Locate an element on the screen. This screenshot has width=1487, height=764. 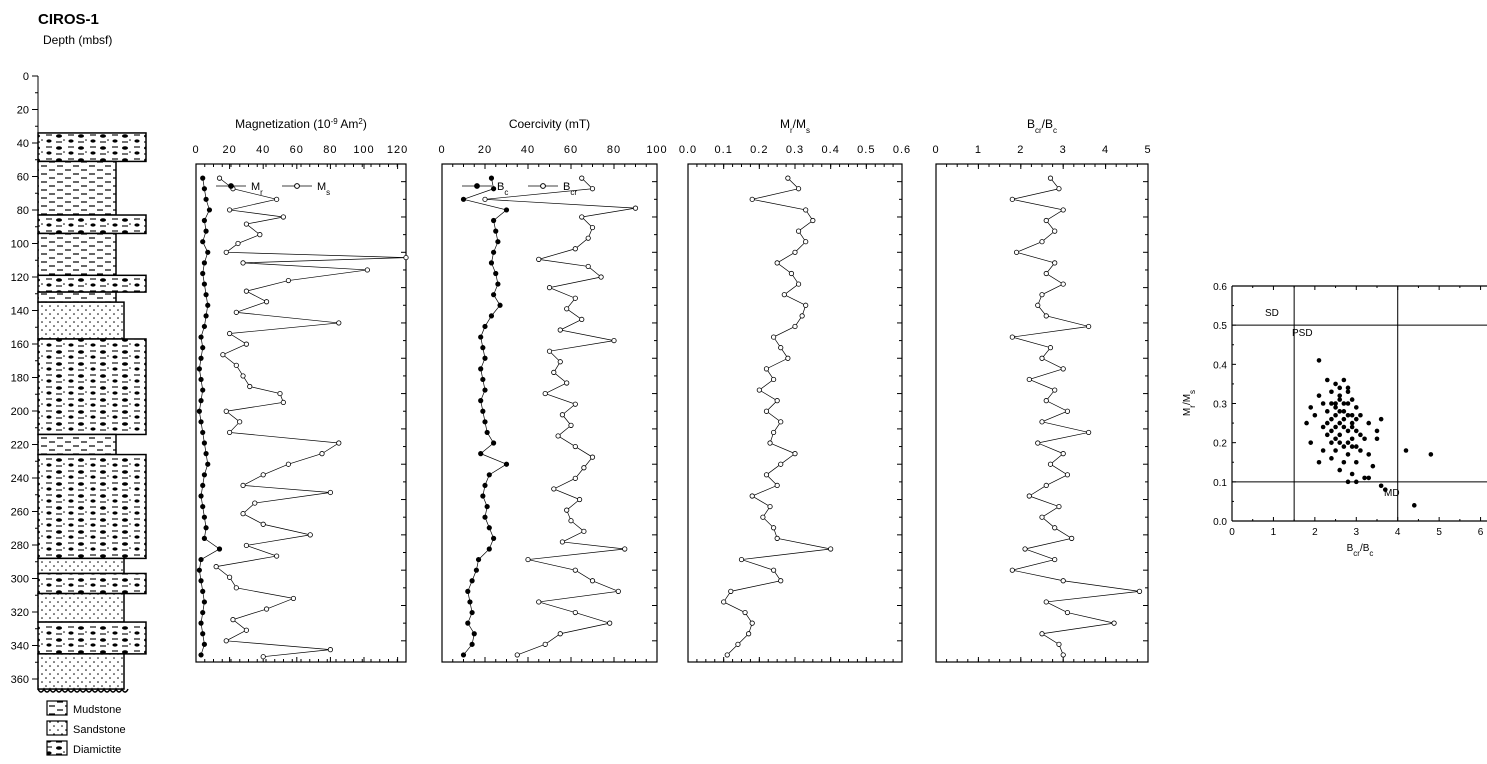
depth-tick-label: 180 is located at coordinates (20, 379).